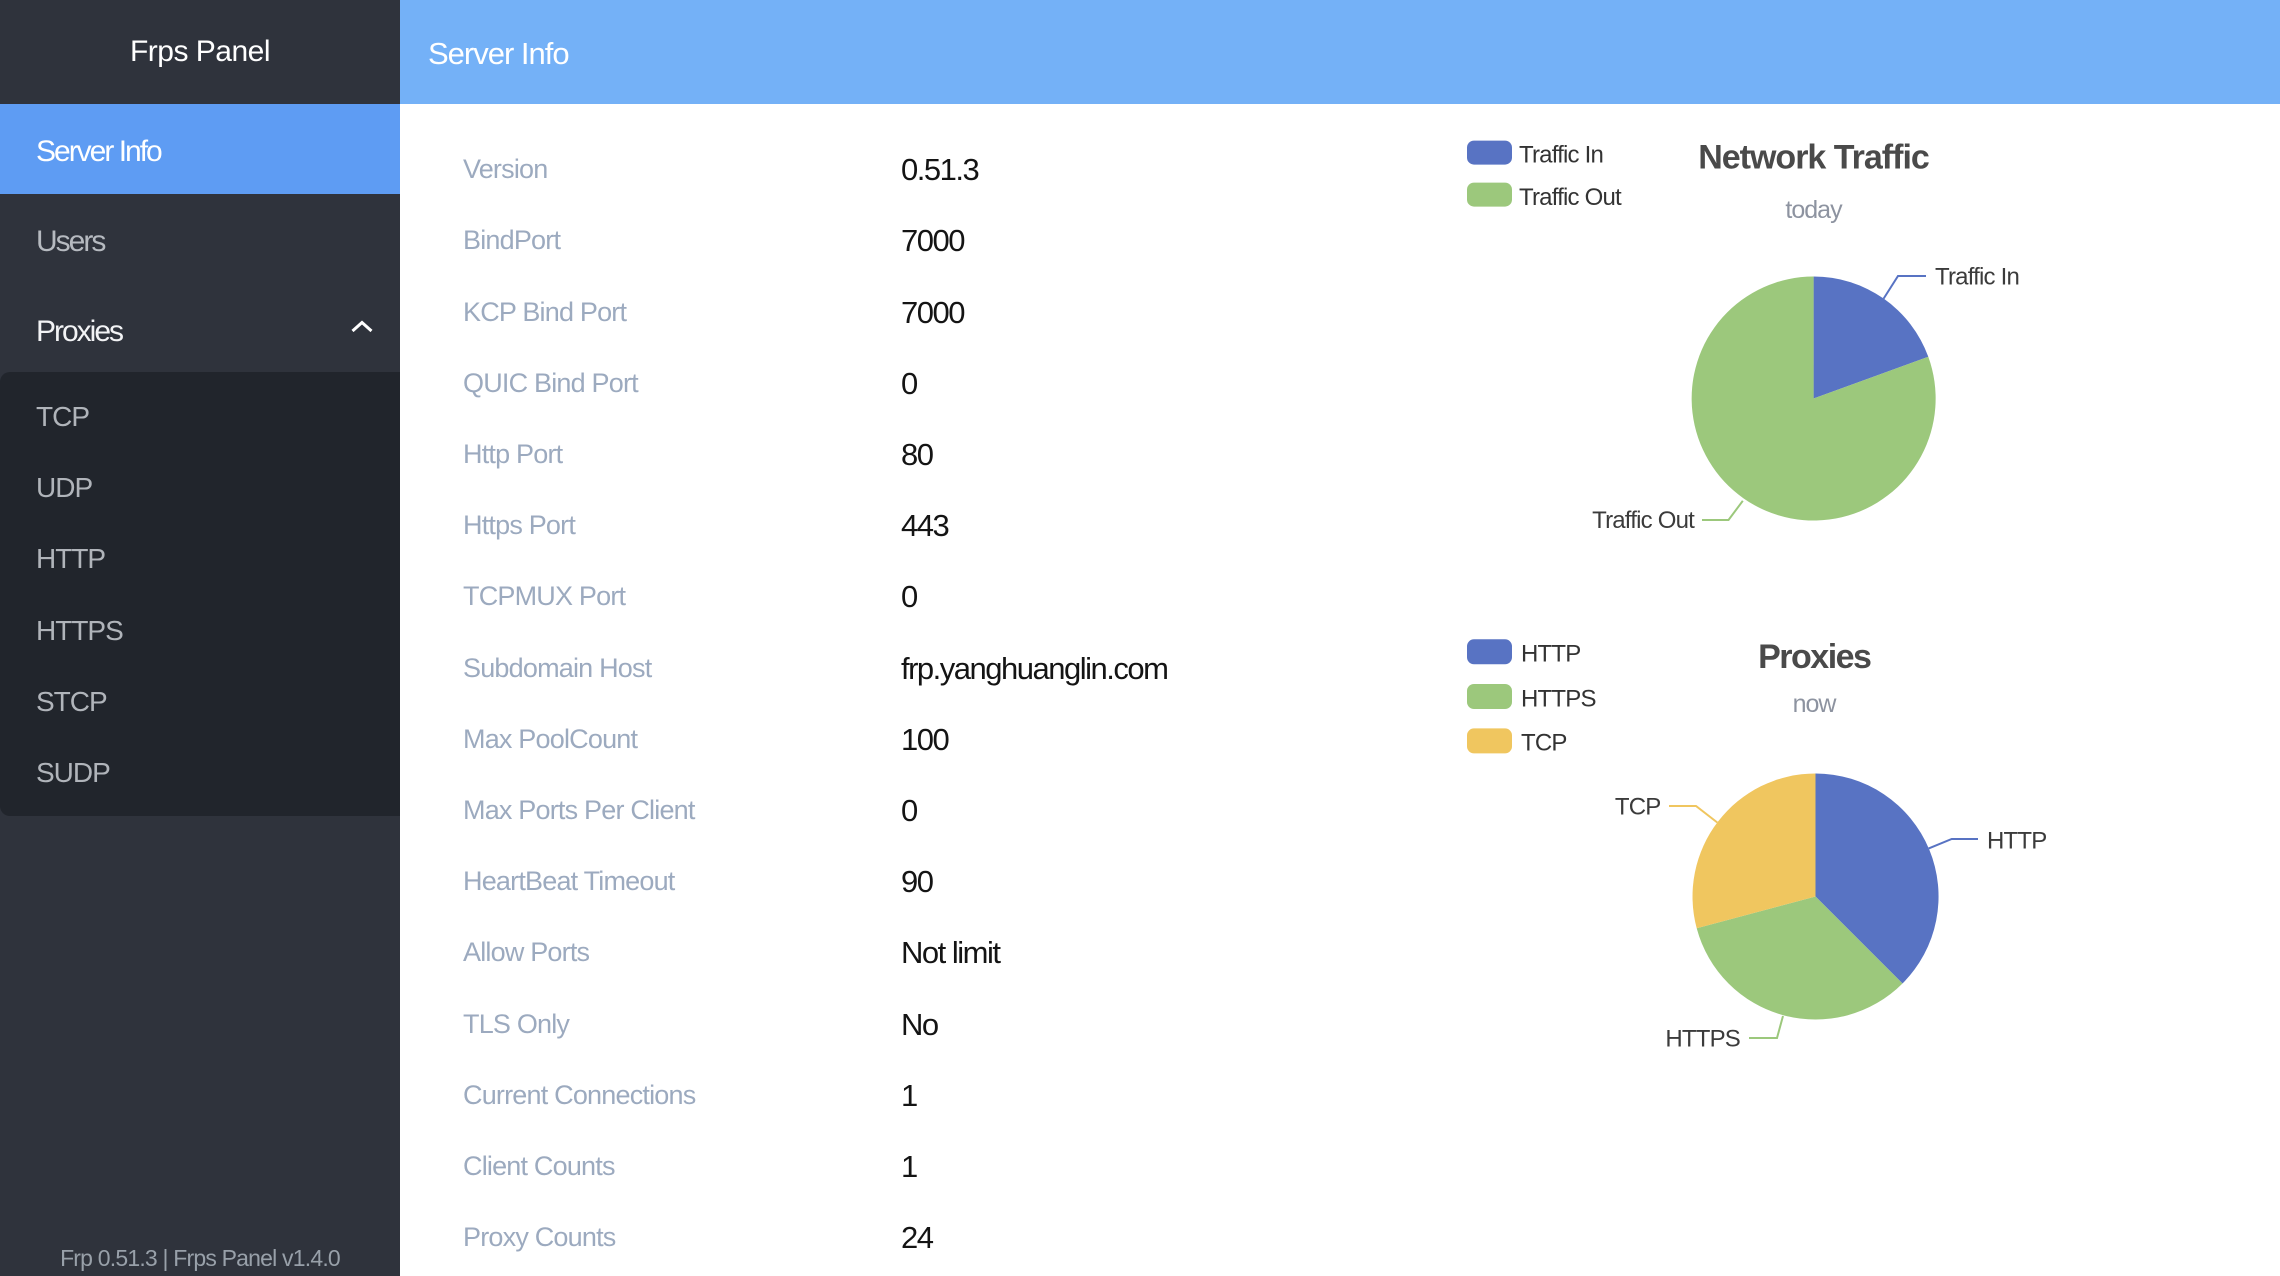 The width and height of the screenshot is (2280, 1276). What do you see at coordinates (1815, 704) in the screenshot?
I see `svg-text: now` at bounding box center [1815, 704].